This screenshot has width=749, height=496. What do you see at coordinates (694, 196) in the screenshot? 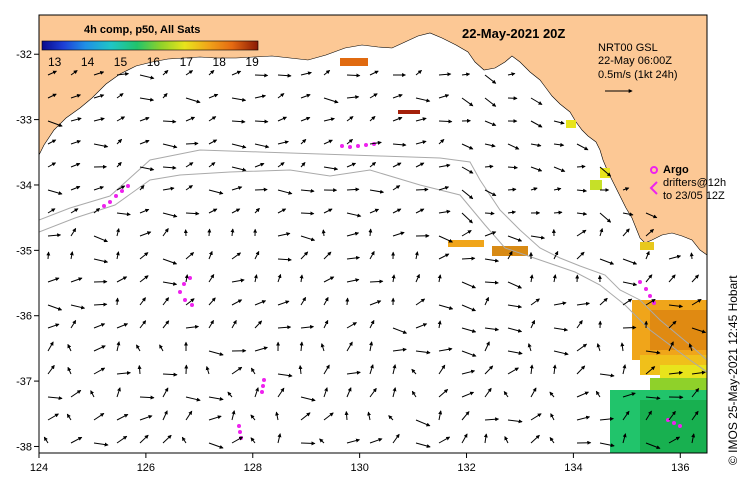
I see `argo-legend-line2: to 23/05 12Z` at bounding box center [694, 196].